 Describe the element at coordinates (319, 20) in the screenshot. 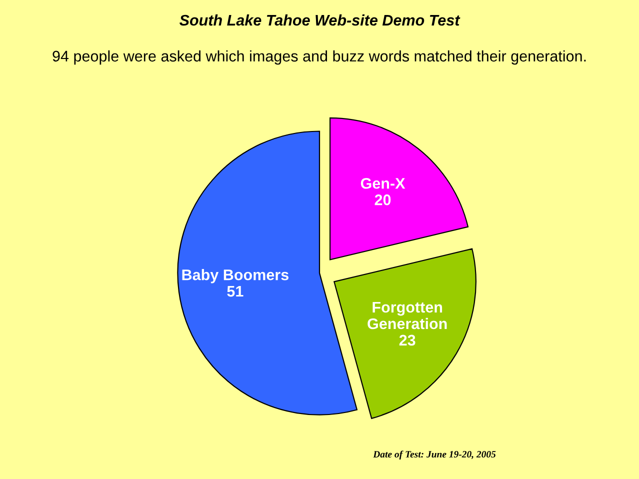

I see `chart-title: South Lake Tahoe Web-site Demo Test` at that location.